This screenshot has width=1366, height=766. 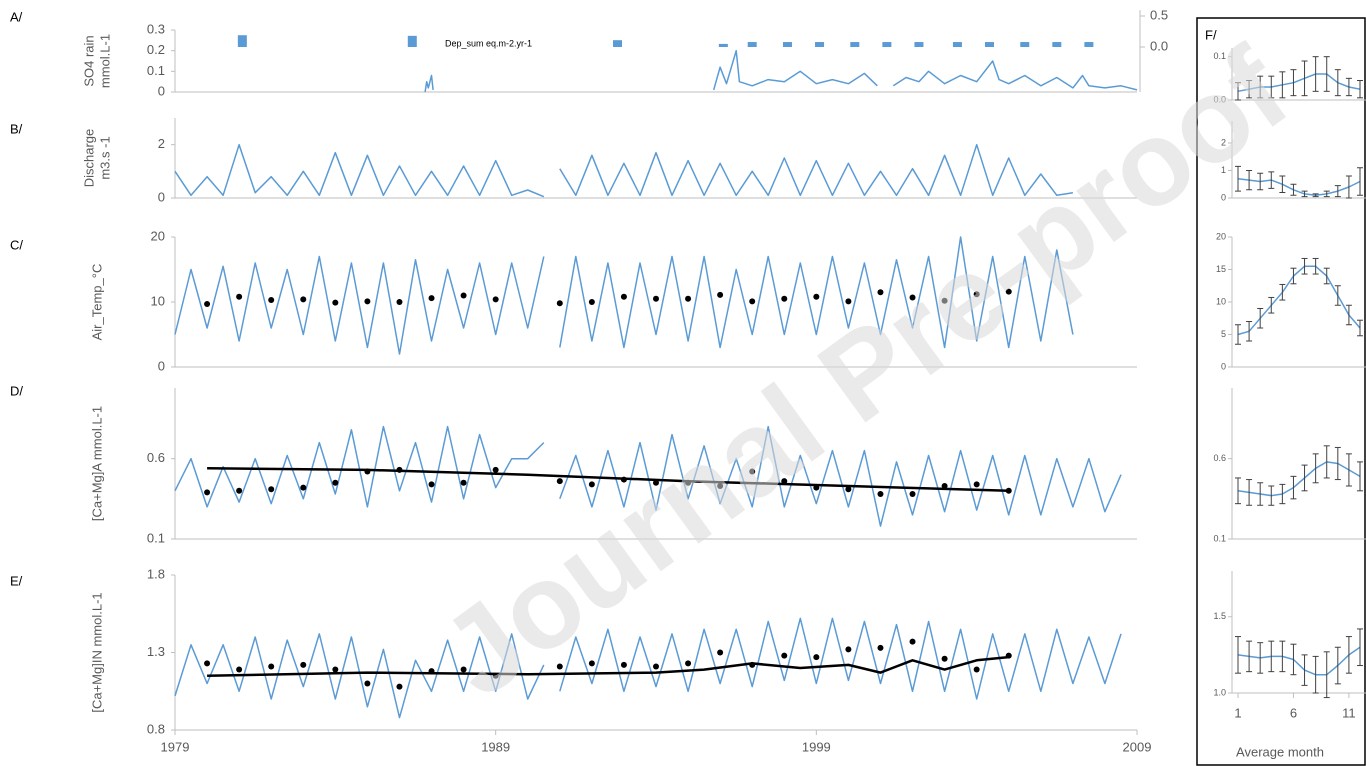 What do you see at coordinates (1219, 56) in the screenshot?
I see `y-tick-label: 0.1` at bounding box center [1219, 56].